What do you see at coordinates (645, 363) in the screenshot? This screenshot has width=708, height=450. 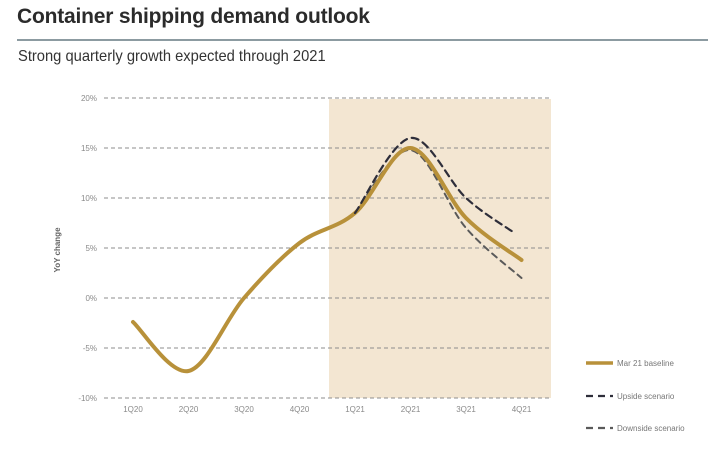 I see `legend-label-baseline: Mar 21 baseline` at bounding box center [645, 363].